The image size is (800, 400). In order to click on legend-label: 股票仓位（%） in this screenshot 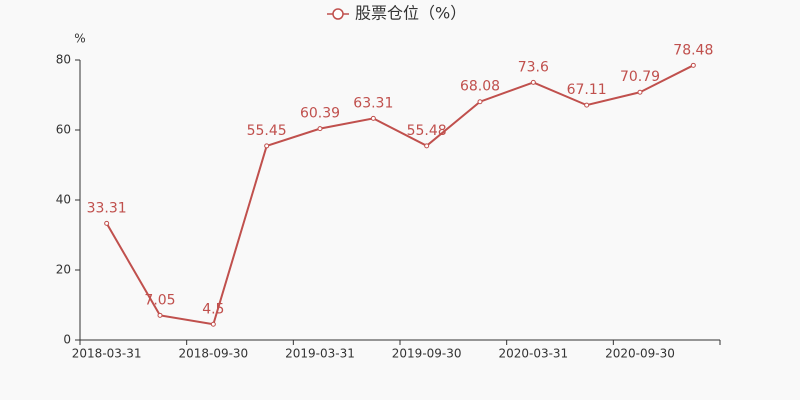, I will do `click(410, 13)`.